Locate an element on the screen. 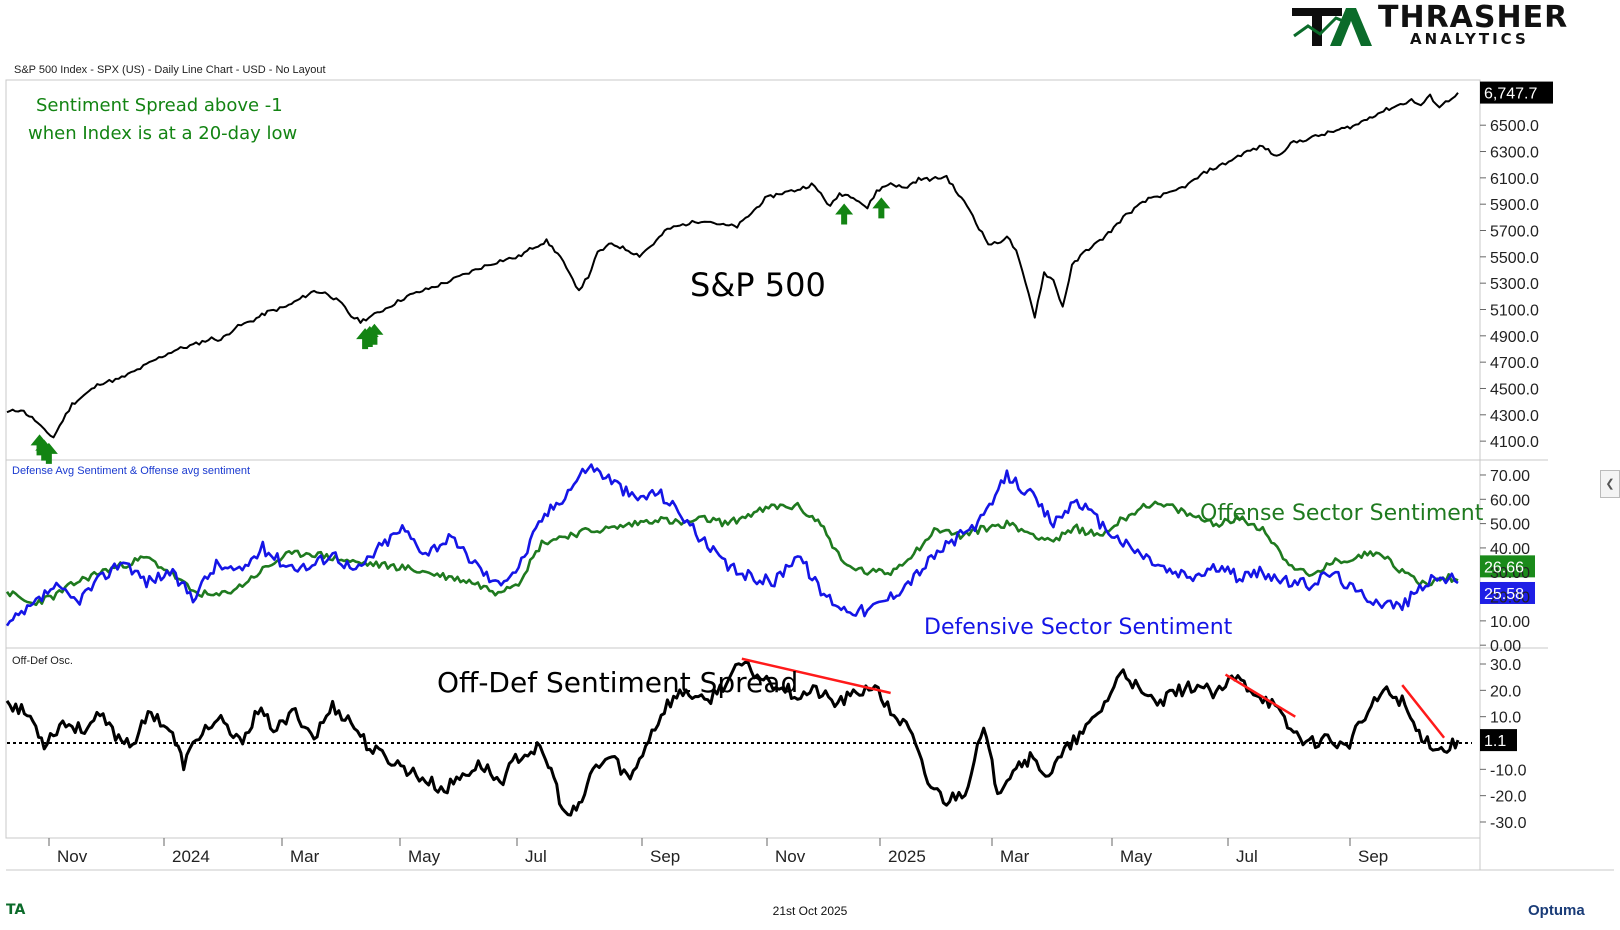 Image resolution: width=1620 pixels, height=930 pixels. y-tick-label: 60.00 is located at coordinates (1510, 500).